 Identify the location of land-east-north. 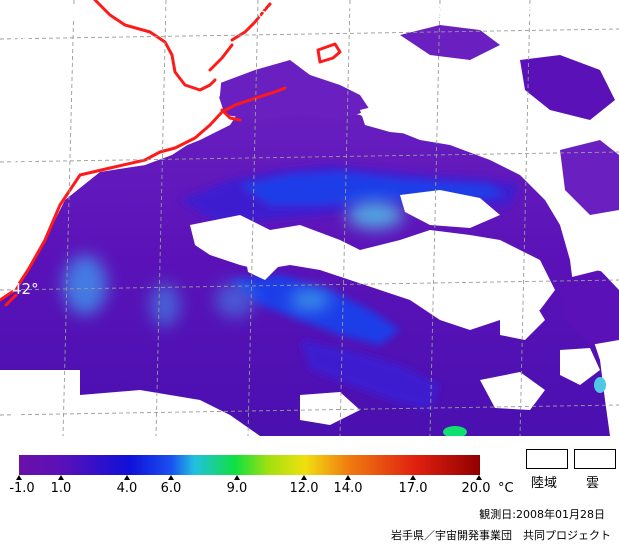
(484, 15).